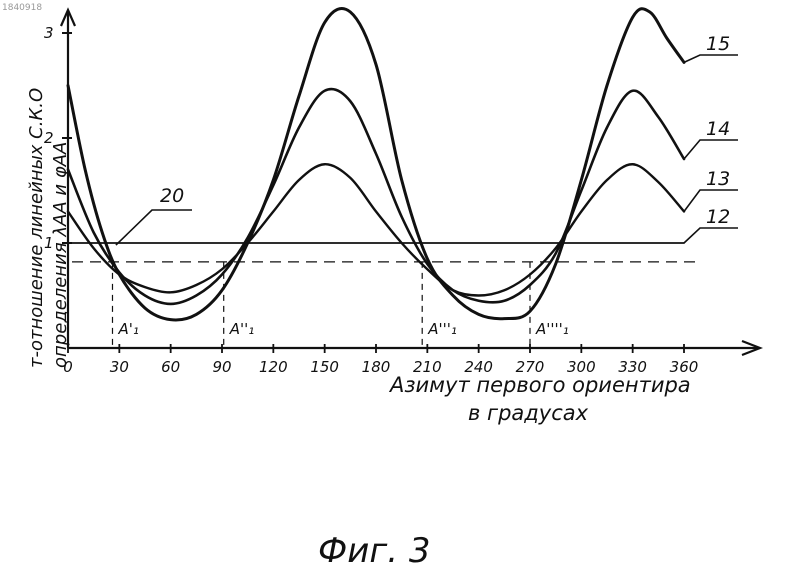 The width and height of the screenshot is (800, 585). I want to click on curve-labels: 12 13 14 15, so click(711, 138).